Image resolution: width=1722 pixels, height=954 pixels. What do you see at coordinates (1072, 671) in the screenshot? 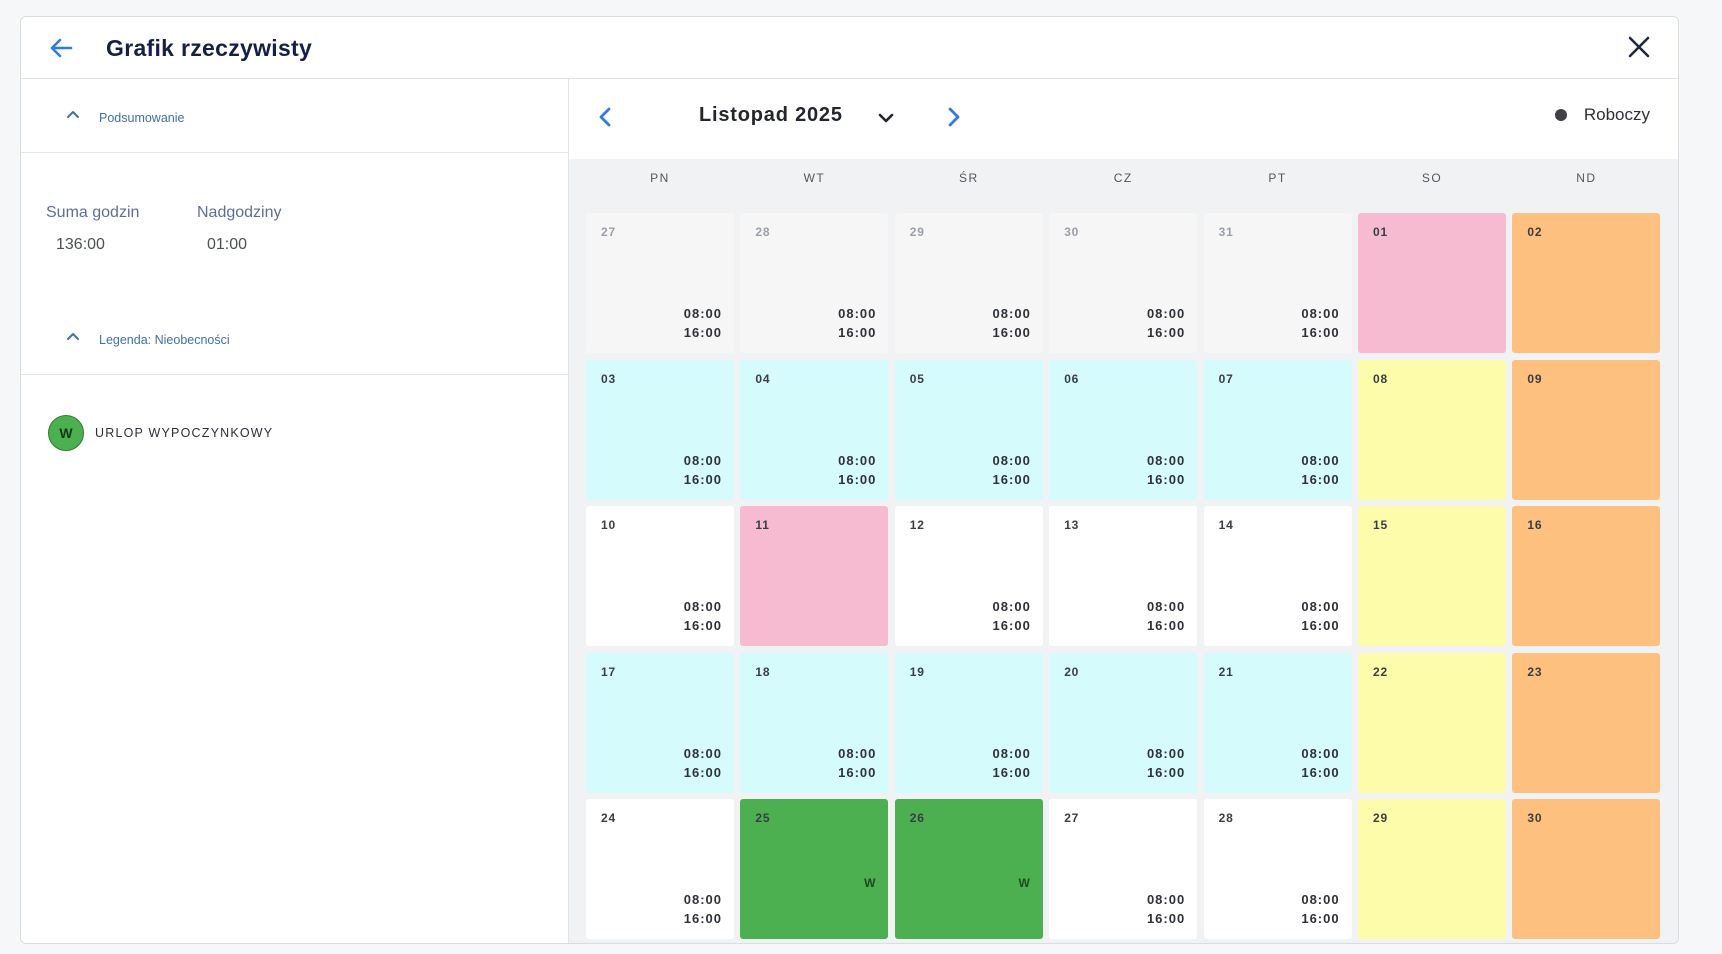
I see `day-number: 20` at bounding box center [1072, 671].